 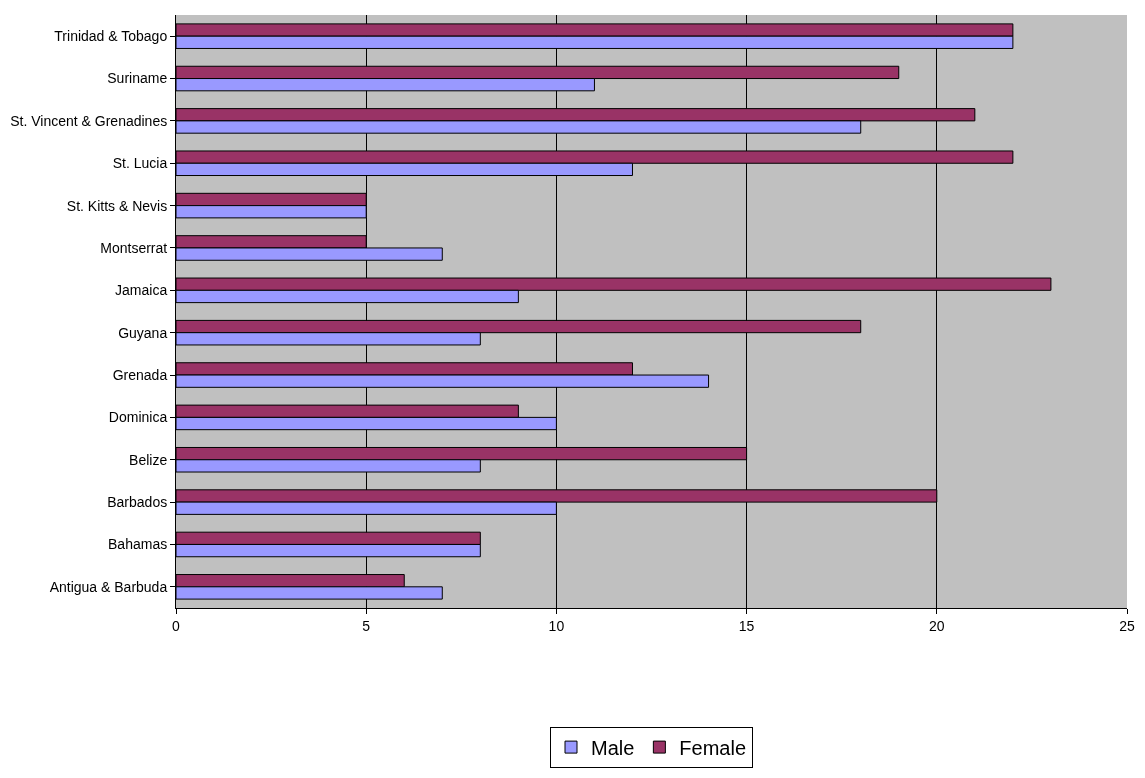 What do you see at coordinates (137, 502) in the screenshot?
I see `y-tick-label: Barbados` at bounding box center [137, 502].